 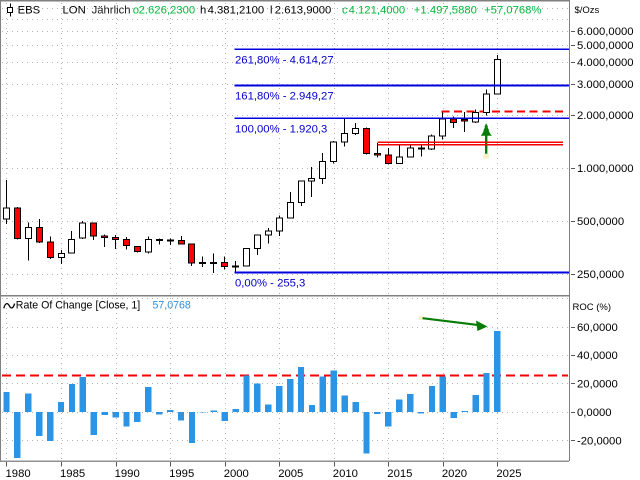 What do you see at coordinates (236, 474) in the screenshot?
I see `svg-text: 2000` at bounding box center [236, 474].